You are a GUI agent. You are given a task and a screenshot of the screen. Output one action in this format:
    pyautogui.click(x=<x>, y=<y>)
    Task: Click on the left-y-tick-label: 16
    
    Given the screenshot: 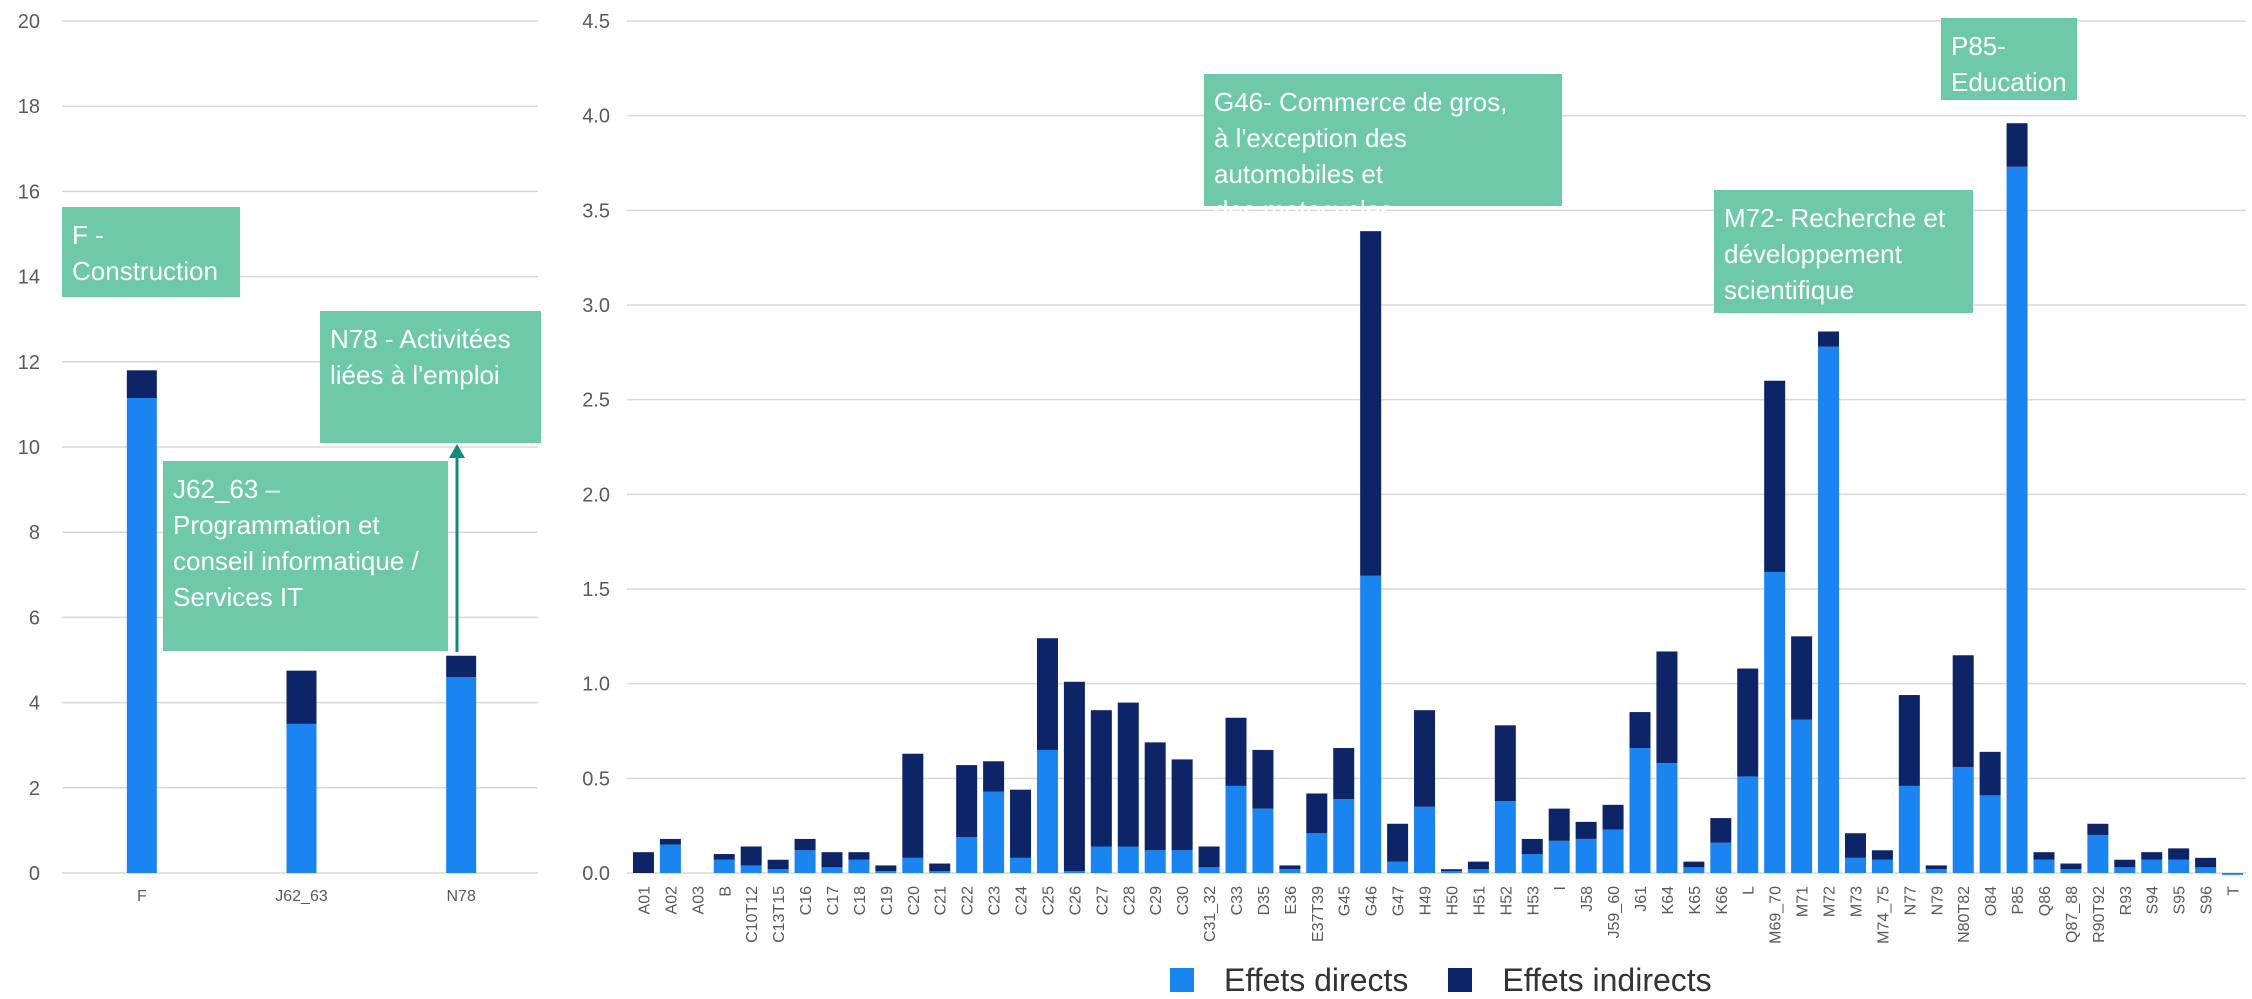 What is the action you would take?
    pyautogui.click(x=29, y=192)
    